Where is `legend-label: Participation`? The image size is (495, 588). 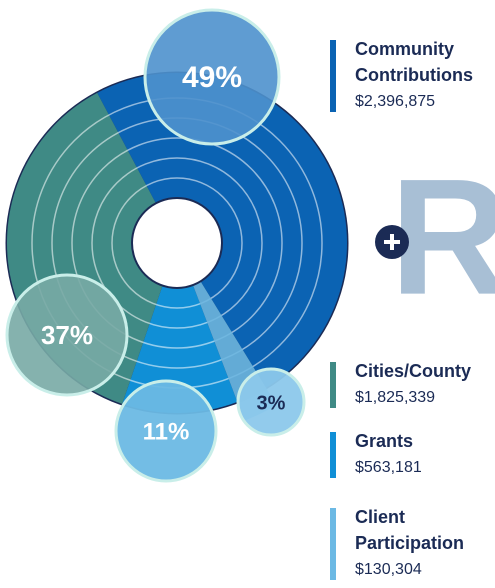 legend-label: Participation is located at coordinates (409, 543).